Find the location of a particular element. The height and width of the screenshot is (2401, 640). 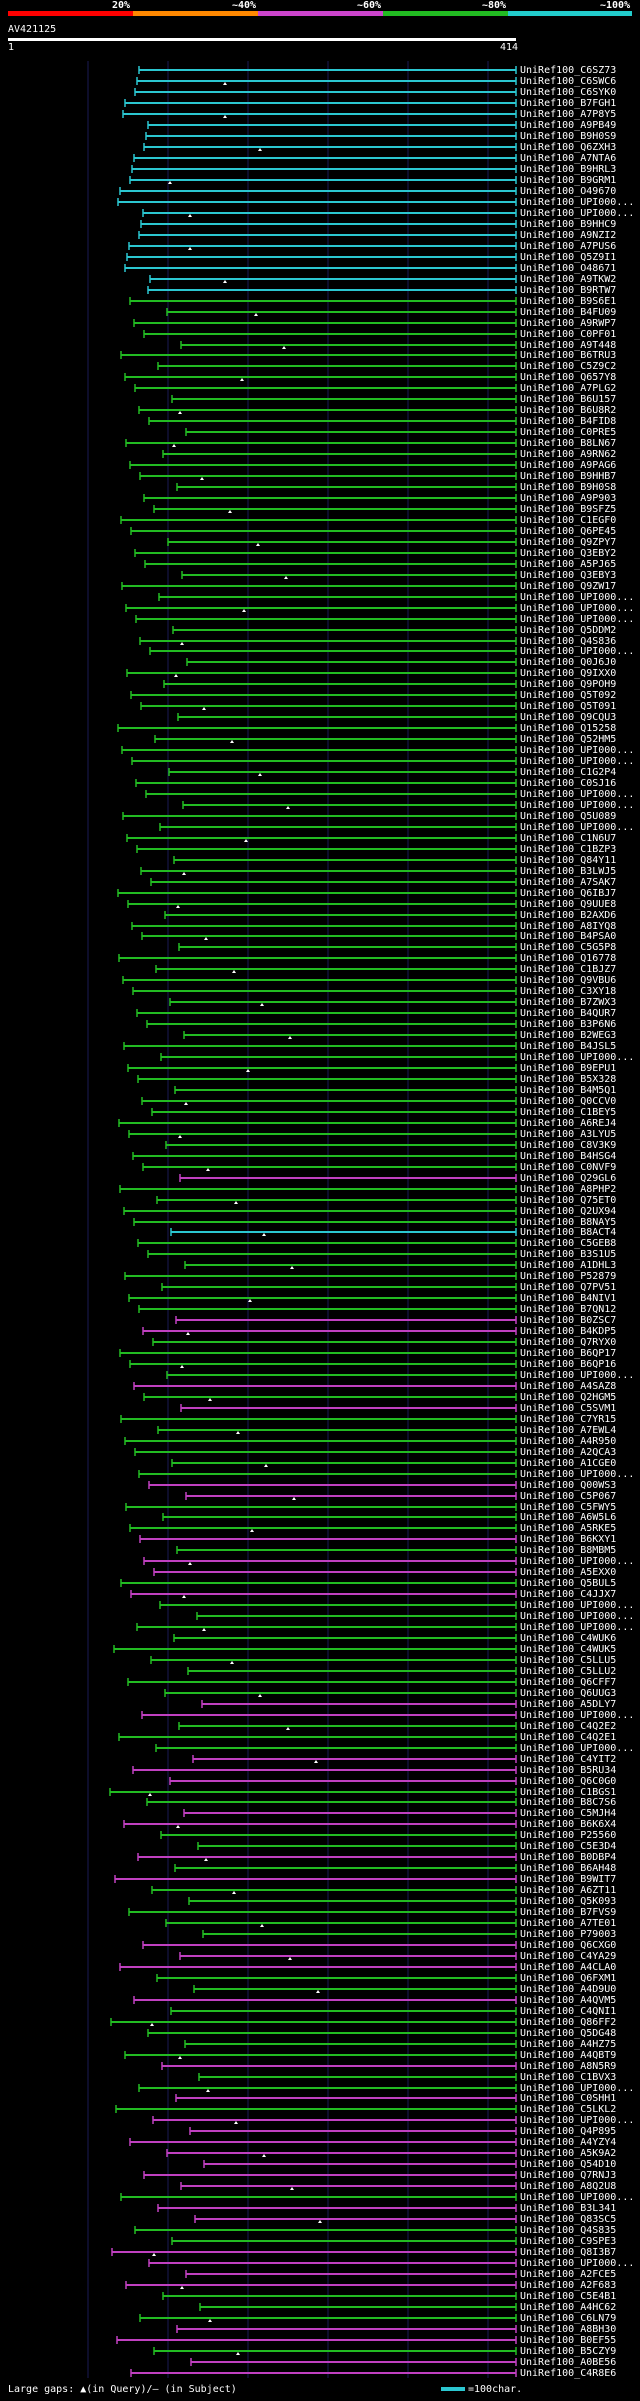

row-label: UniRef100_A7PLG2 is located at coordinates (568, 388).